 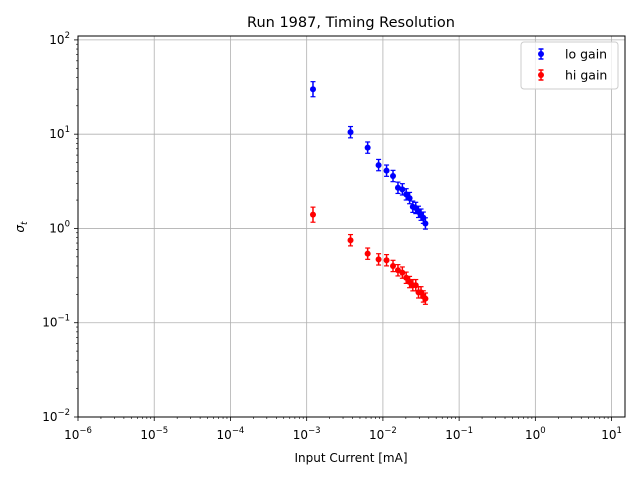 I want to click on series-lo-gain, so click(x=369, y=155).